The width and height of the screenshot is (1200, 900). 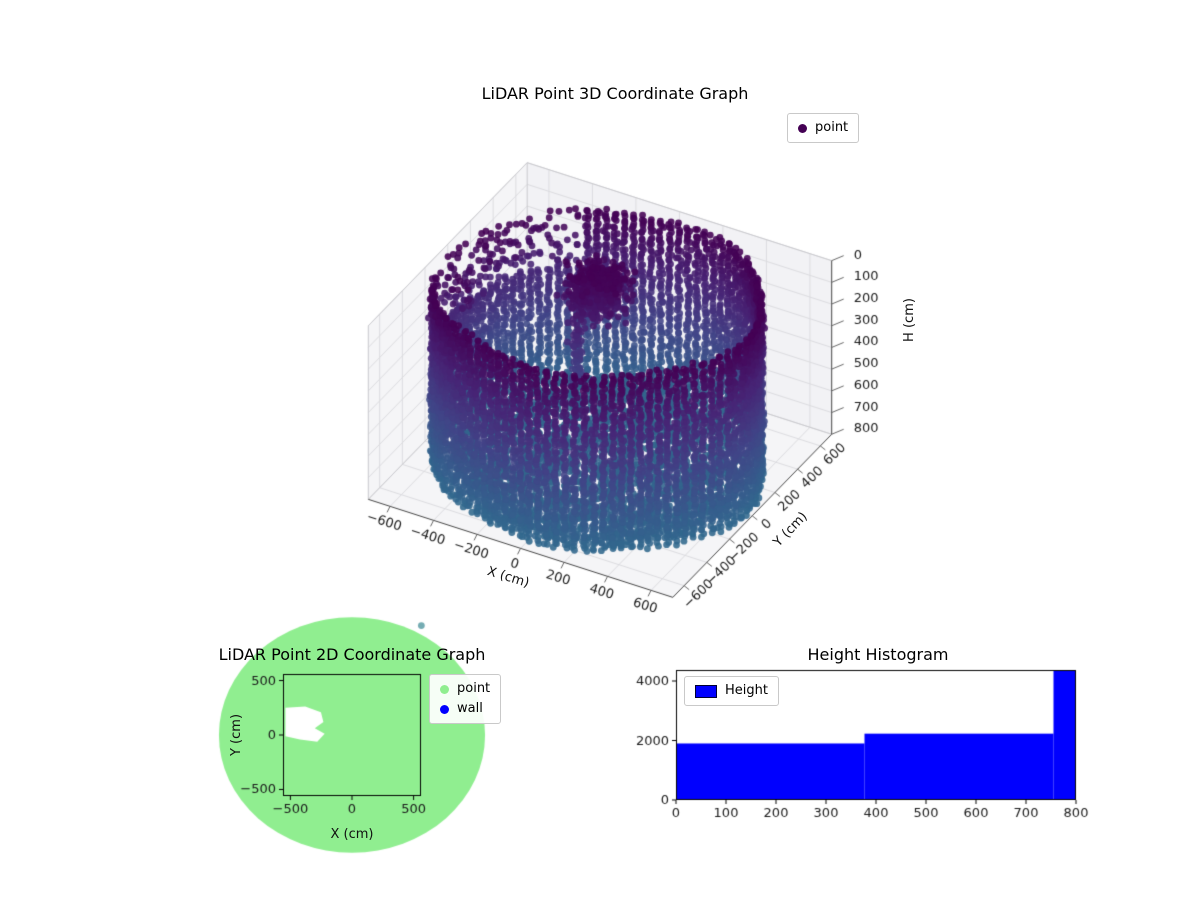 I want to click on legend-label-height: Height, so click(x=746, y=690).